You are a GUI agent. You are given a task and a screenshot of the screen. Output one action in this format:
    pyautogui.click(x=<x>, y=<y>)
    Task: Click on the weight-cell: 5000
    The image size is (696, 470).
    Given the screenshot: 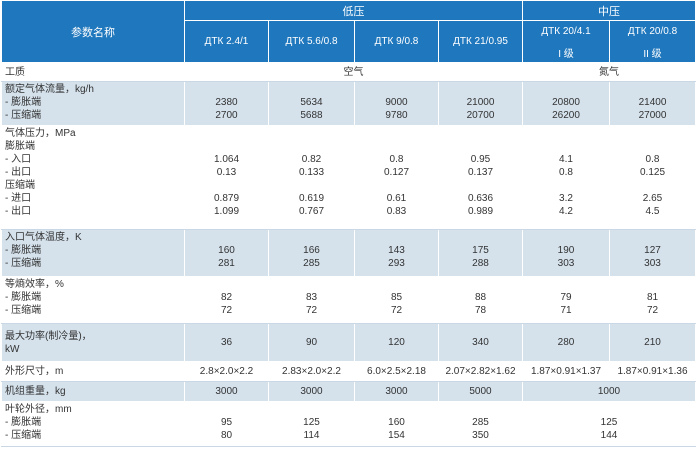 What is the action you would take?
    pyautogui.click(x=480, y=391)
    